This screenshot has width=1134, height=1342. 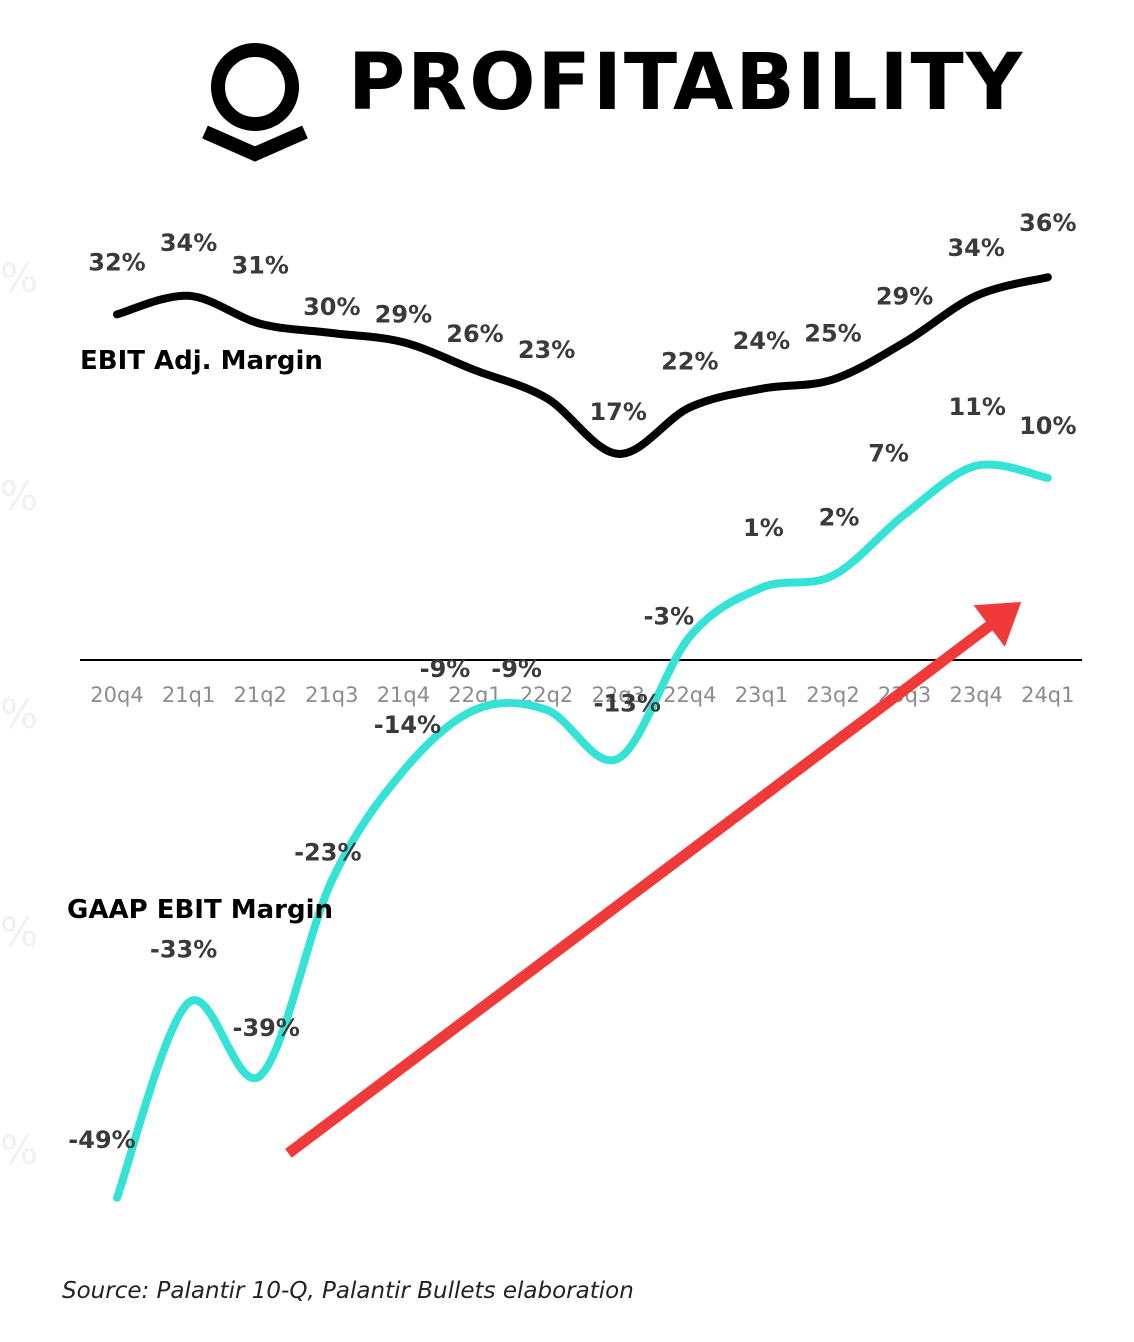 I want to click on gaap-value-label: -33%, so click(x=183, y=950).